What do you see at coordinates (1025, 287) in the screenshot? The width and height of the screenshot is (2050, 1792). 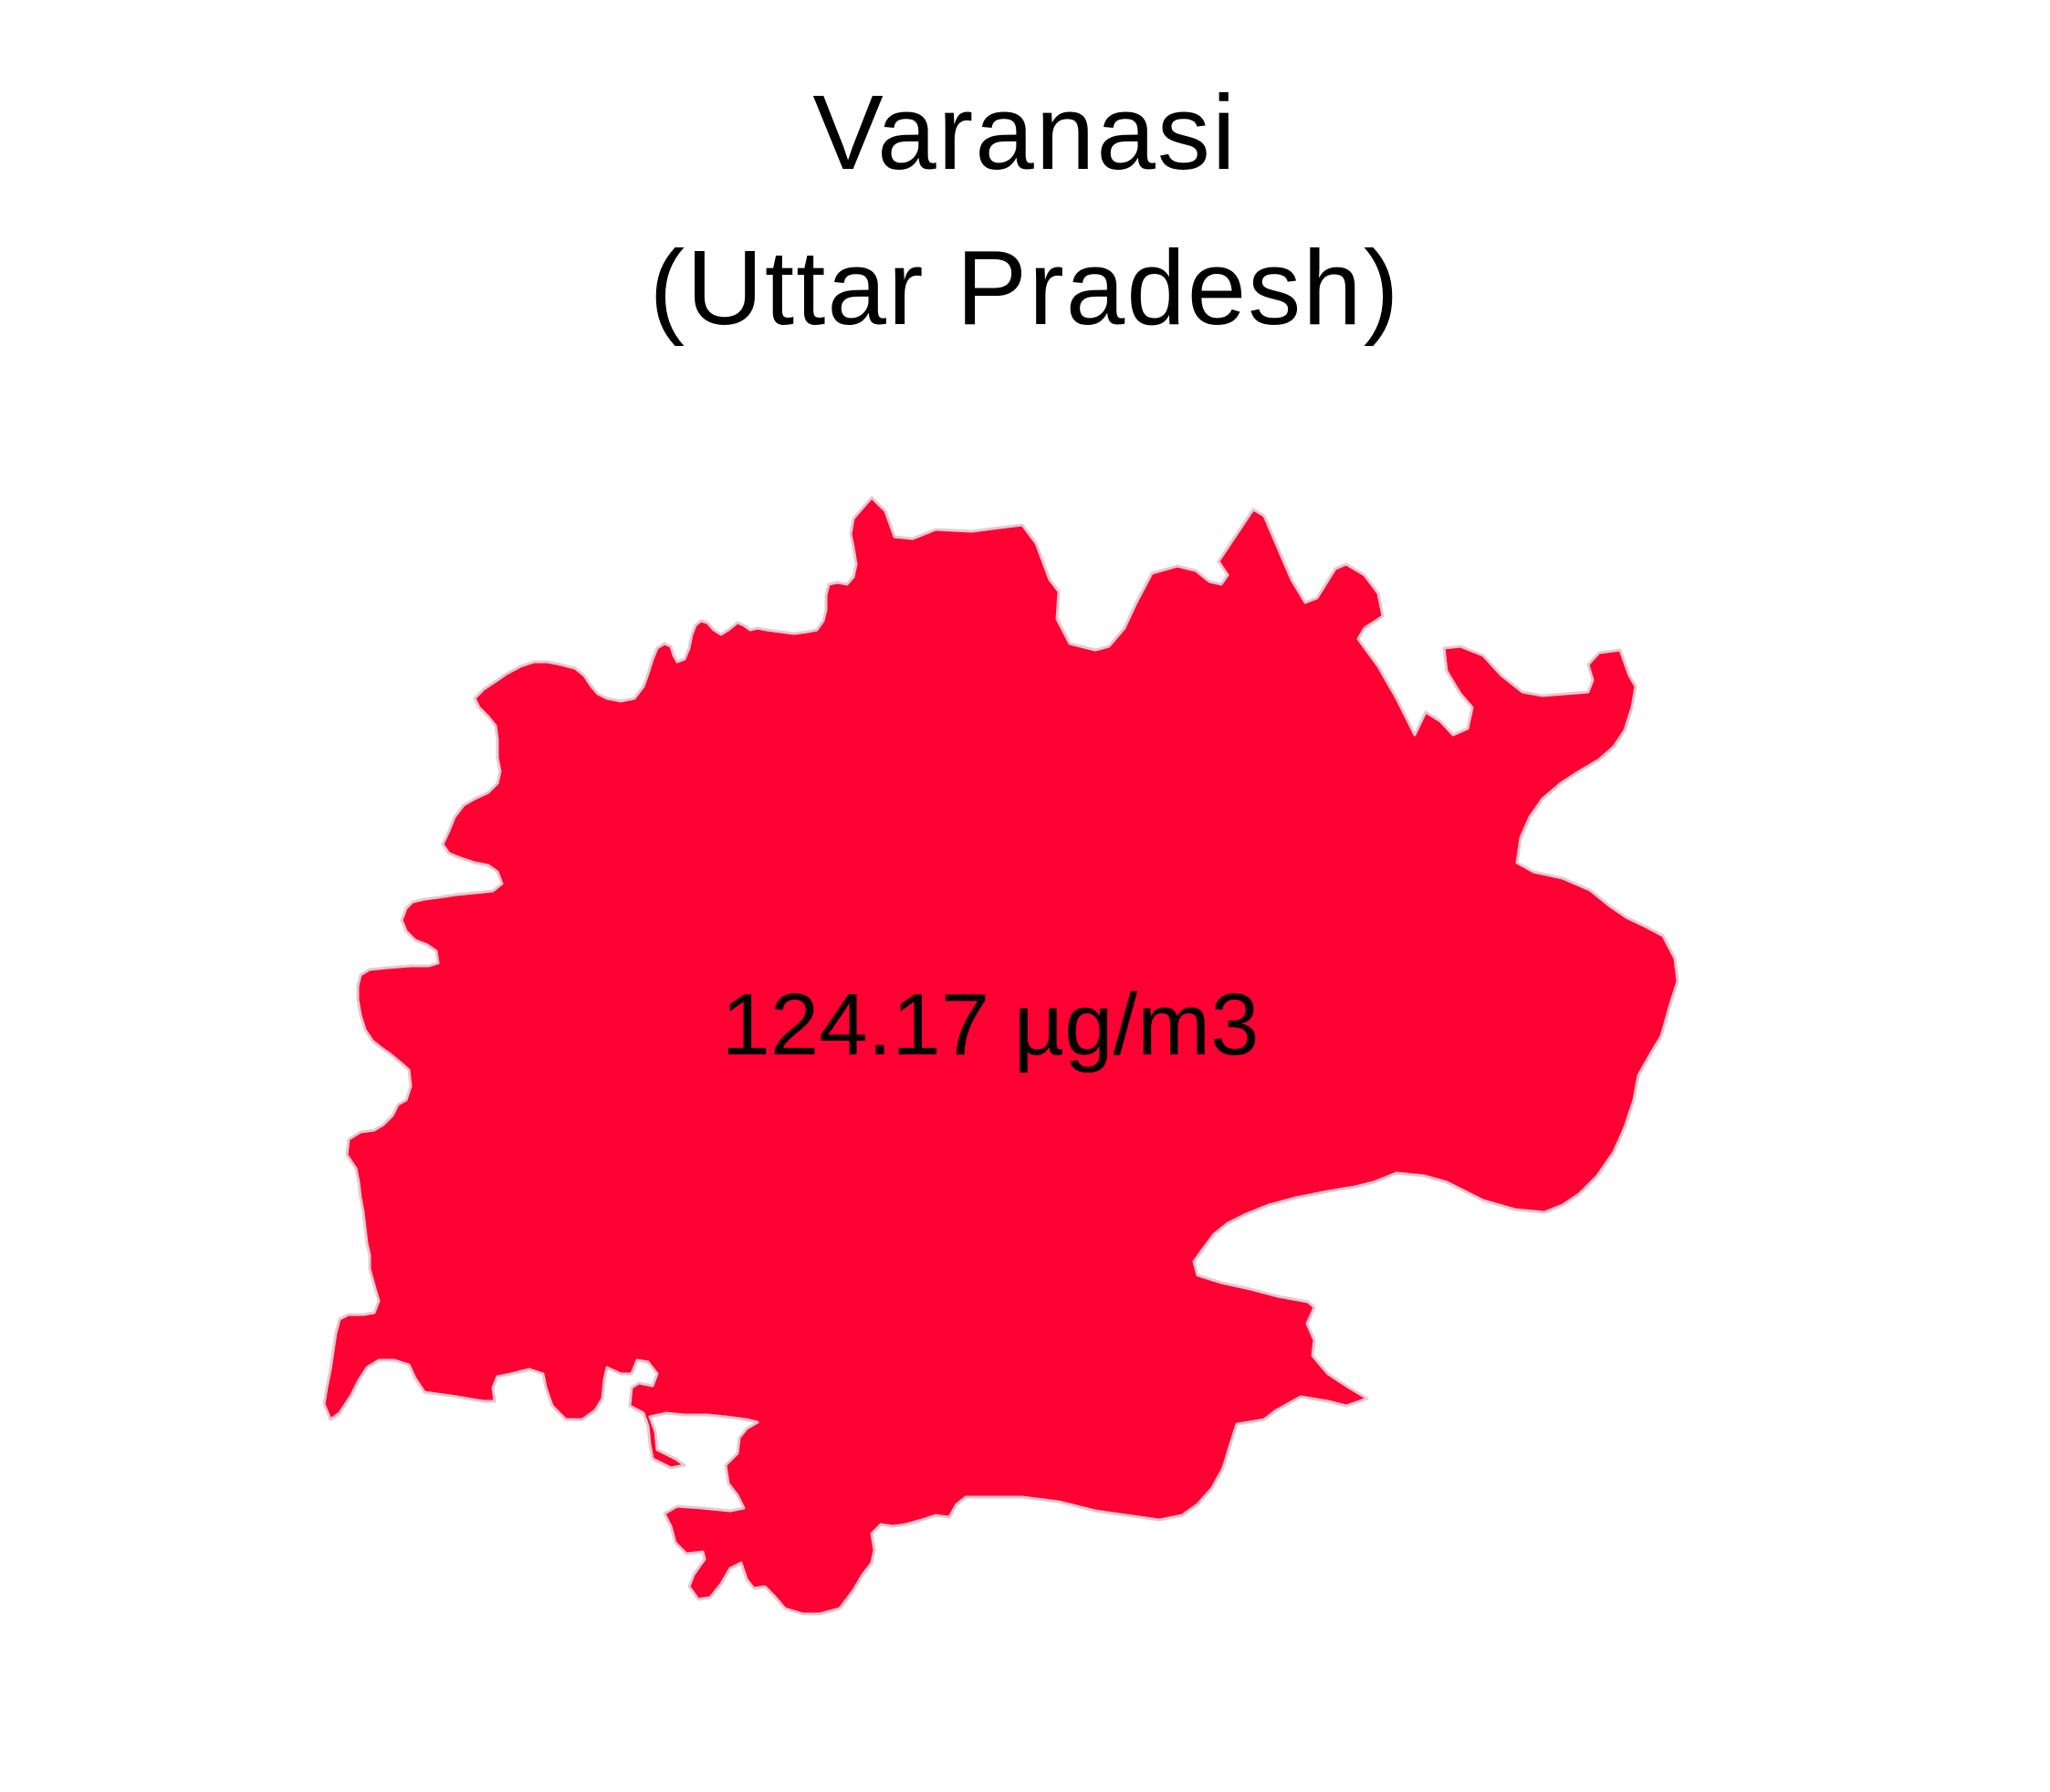 I see `state-subtitle: (Uttar Pradesh)` at bounding box center [1025, 287].